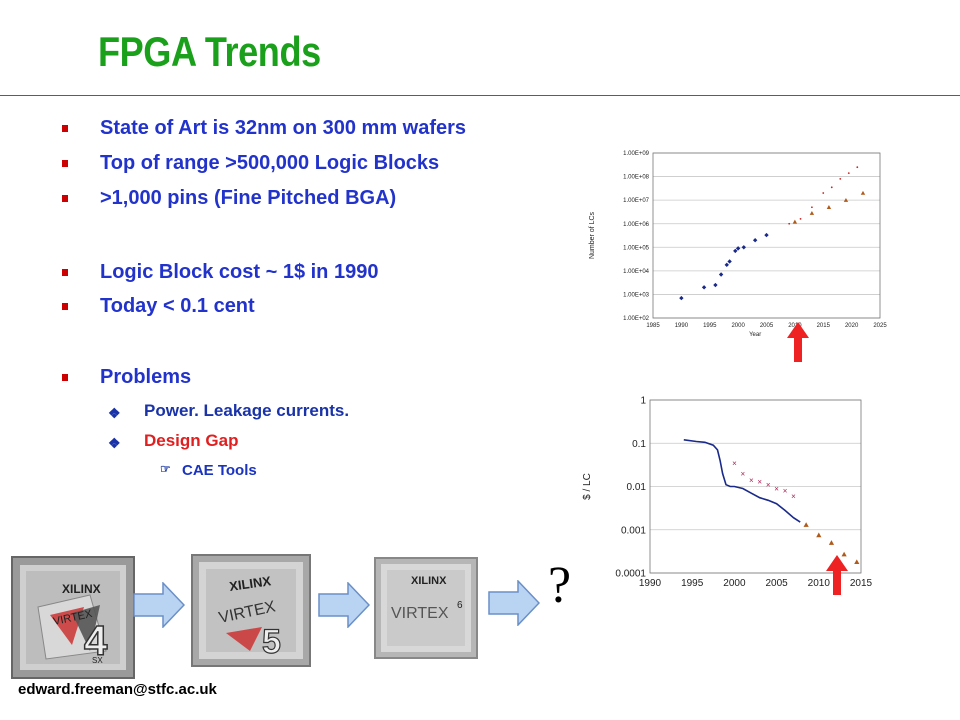  What do you see at coordinates (460, 605) in the screenshot?
I see `chip-generation: 6` at bounding box center [460, 605].